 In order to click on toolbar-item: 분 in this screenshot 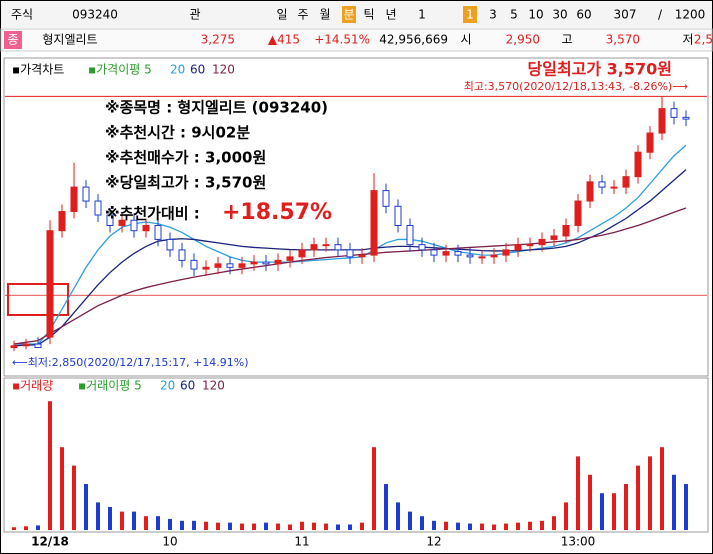, I will do `click(348, 15)`.